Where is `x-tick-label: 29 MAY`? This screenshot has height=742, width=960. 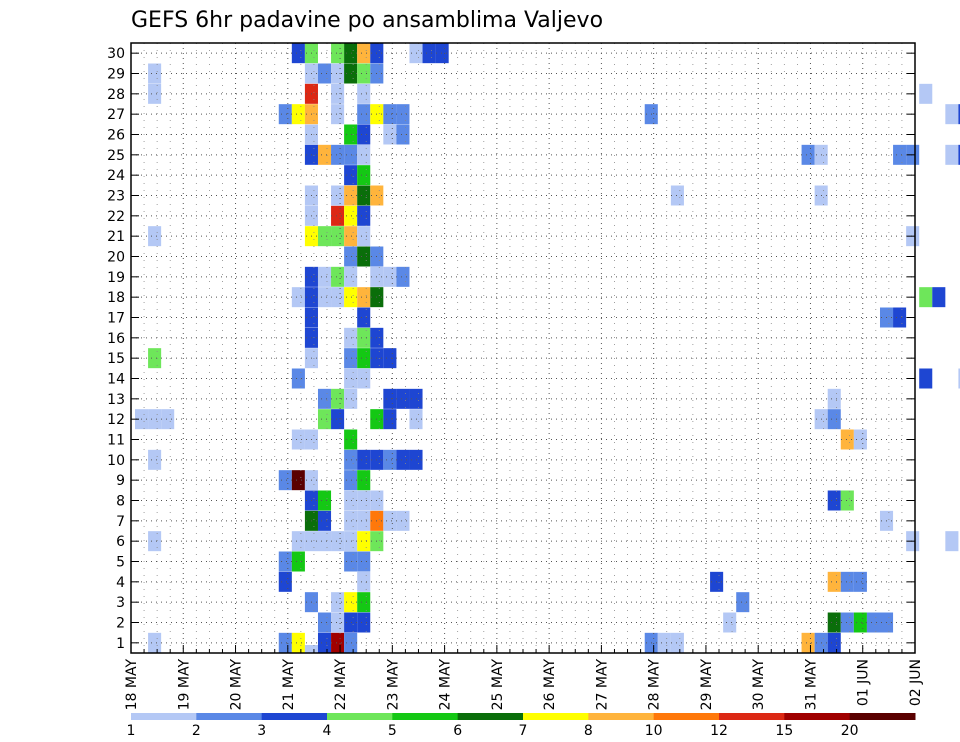
x-tick-label: 29 MAY is located at coordinates (707, 685).